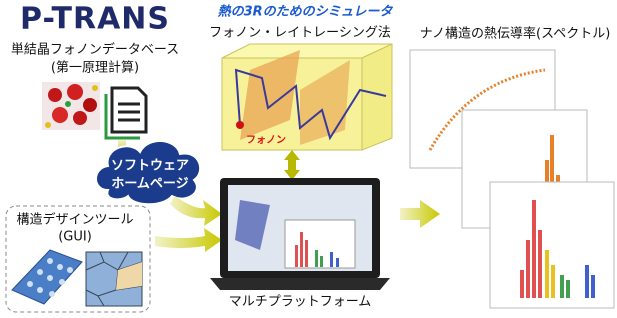  Describe the element at coordinates (75, 237) in the screenshot. I see `design-tool-subtitle: (GUI)` at that location.